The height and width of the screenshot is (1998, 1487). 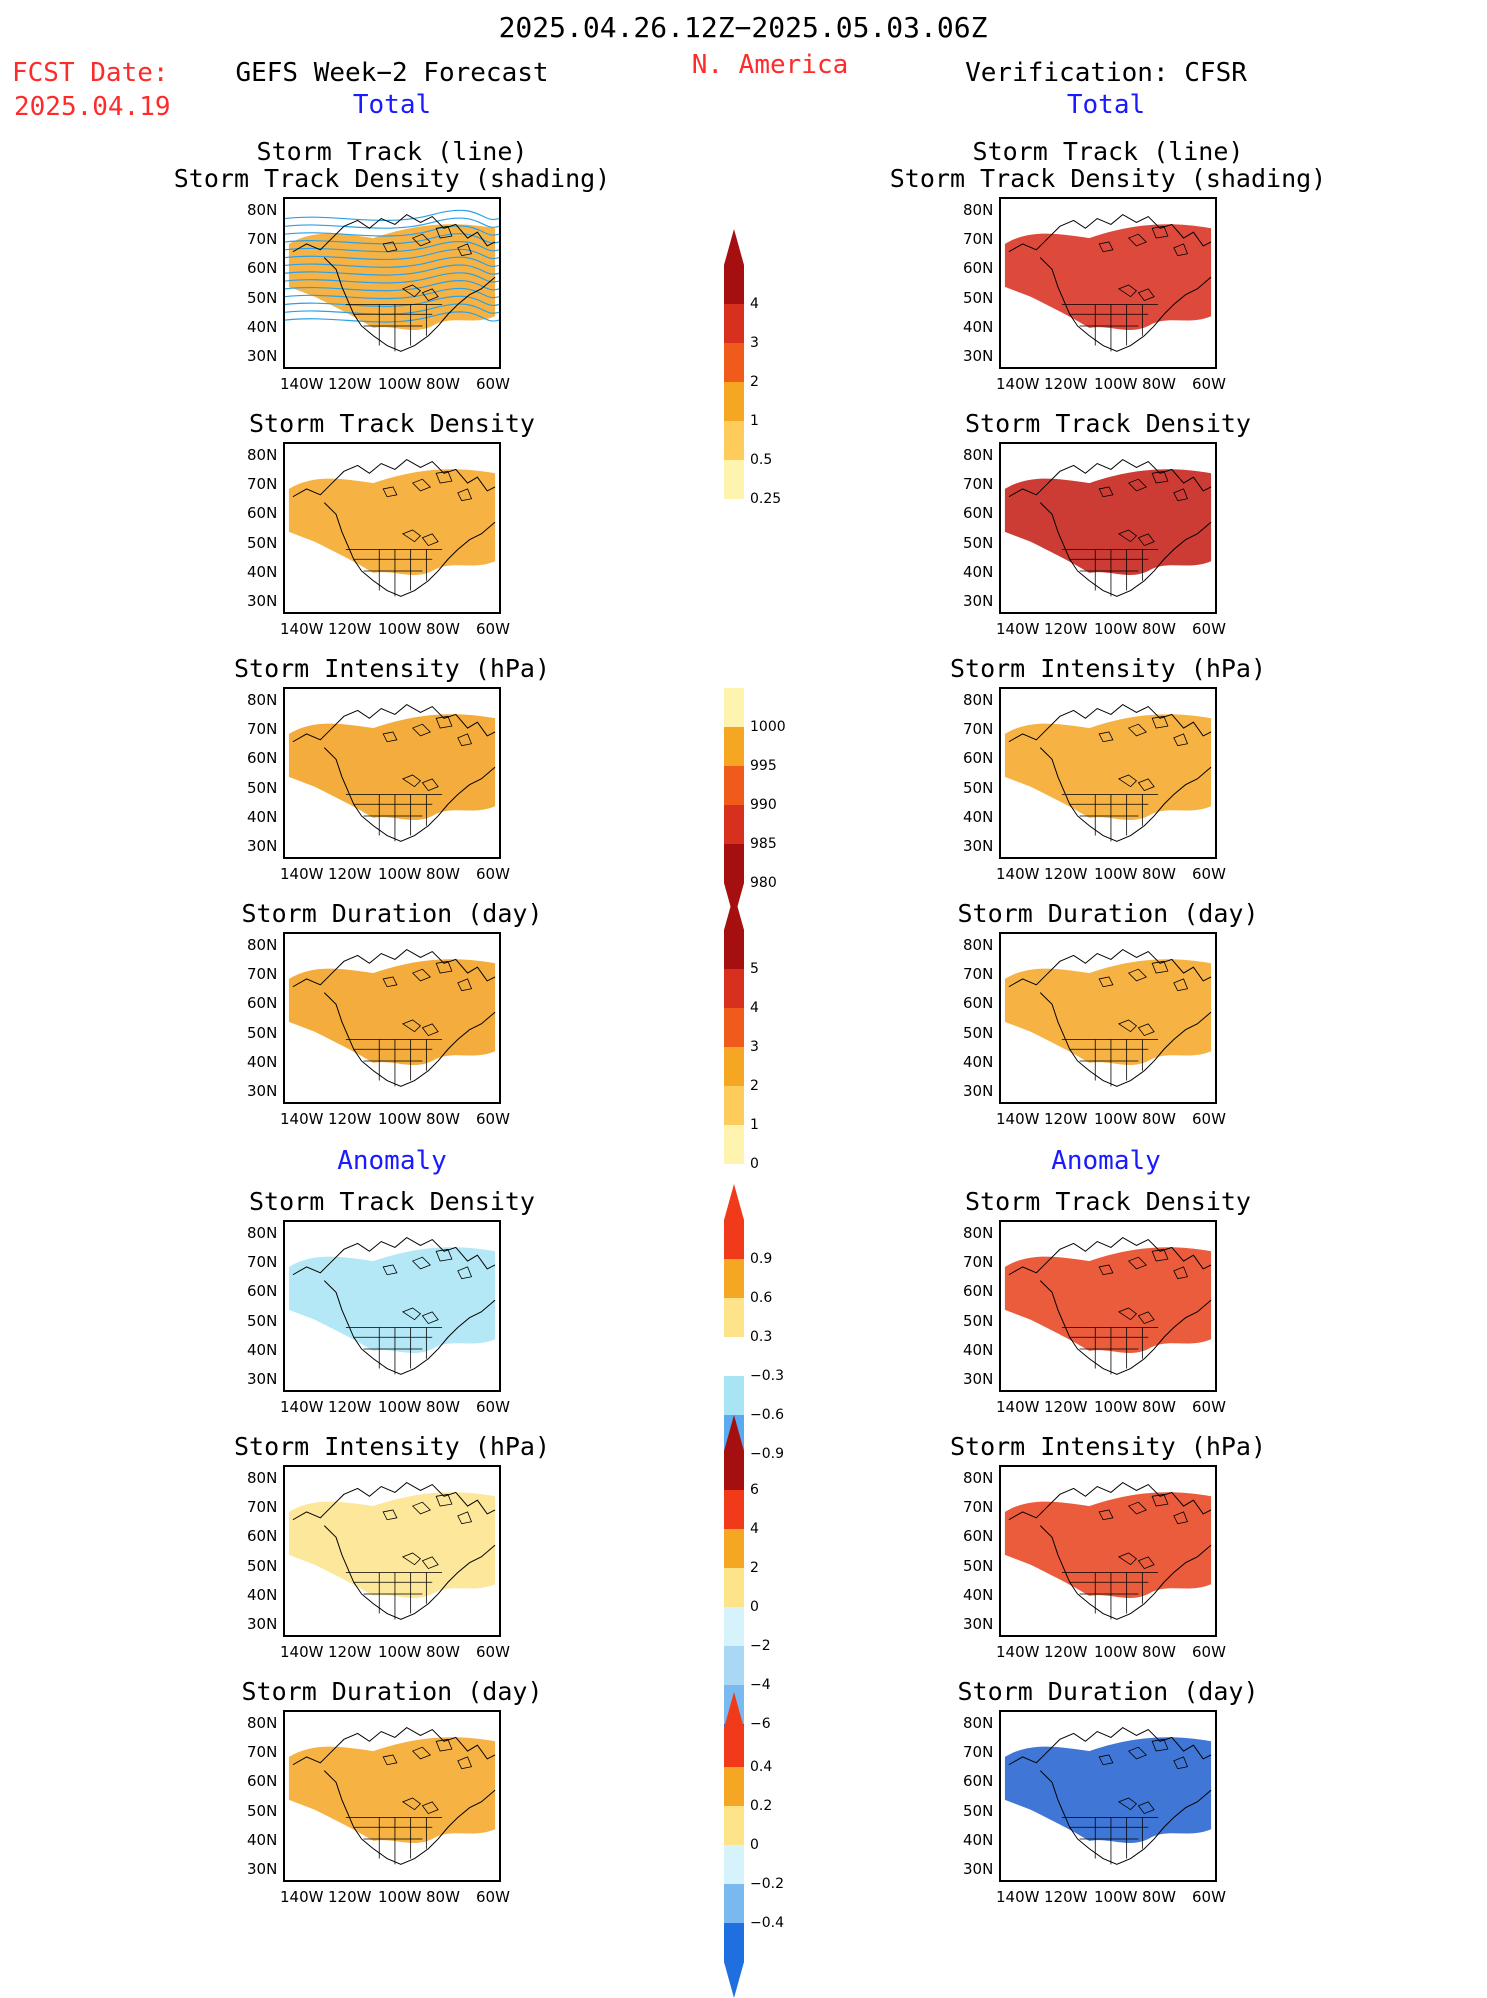 What do you see at coordinates (754, 1529) in the screenshot?
I see `colorbar-tick-label: 4` at bounding box center [754, 1529].